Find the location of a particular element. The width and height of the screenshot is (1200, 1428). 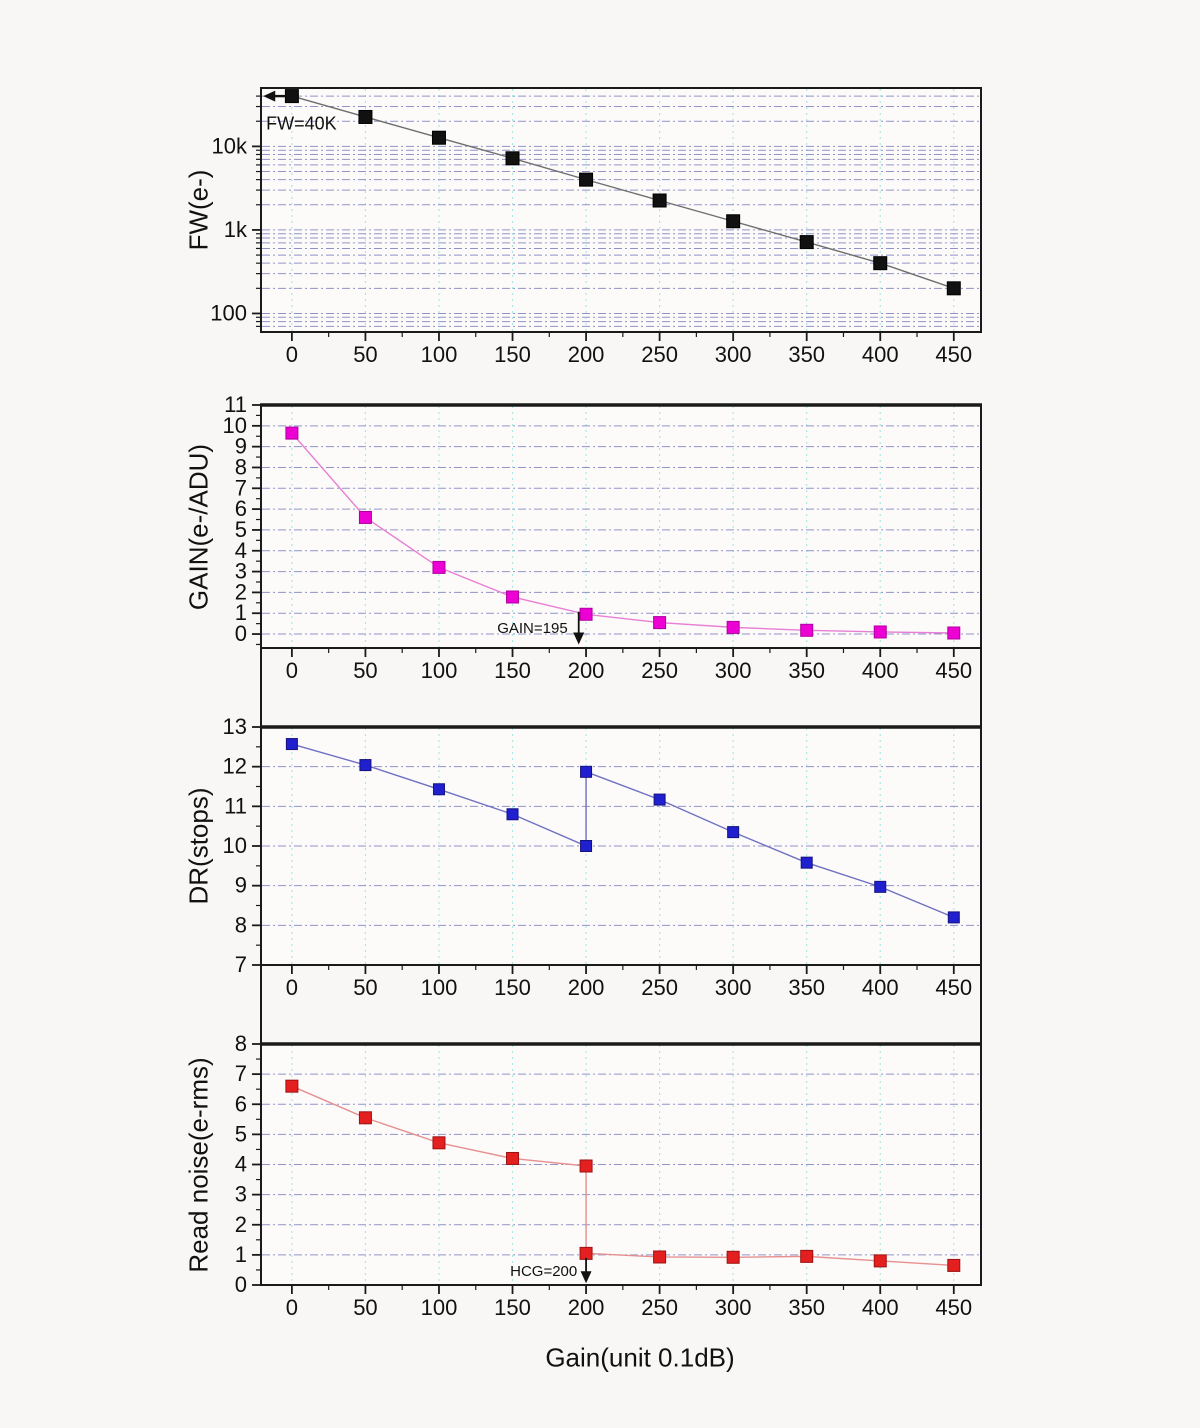

annotation-label-noise: HCG=200 is located at coordinates (543, 1271).